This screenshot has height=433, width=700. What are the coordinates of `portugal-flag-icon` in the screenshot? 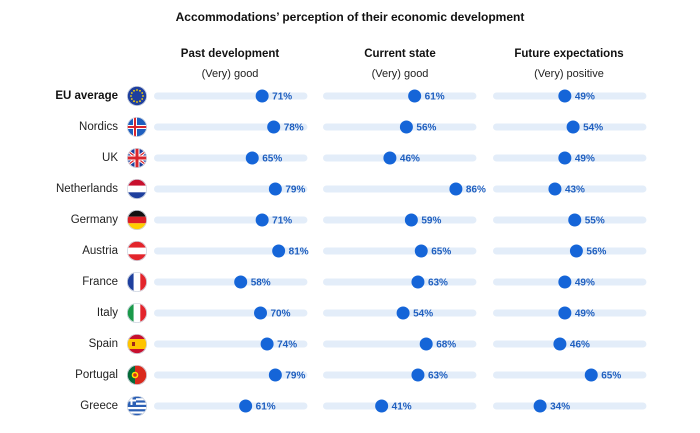 It's located at (137, 375).